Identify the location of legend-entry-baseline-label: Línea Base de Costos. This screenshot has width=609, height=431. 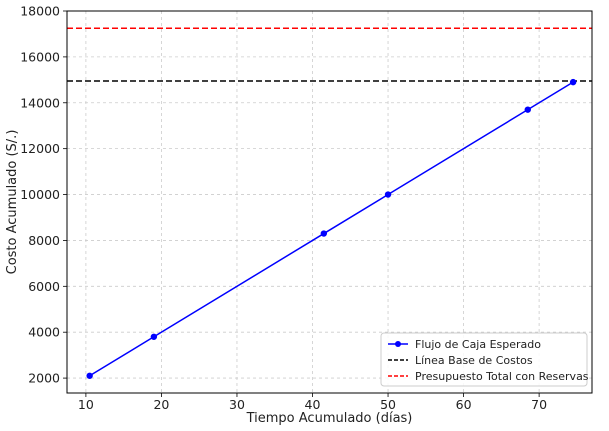
(474, 360).